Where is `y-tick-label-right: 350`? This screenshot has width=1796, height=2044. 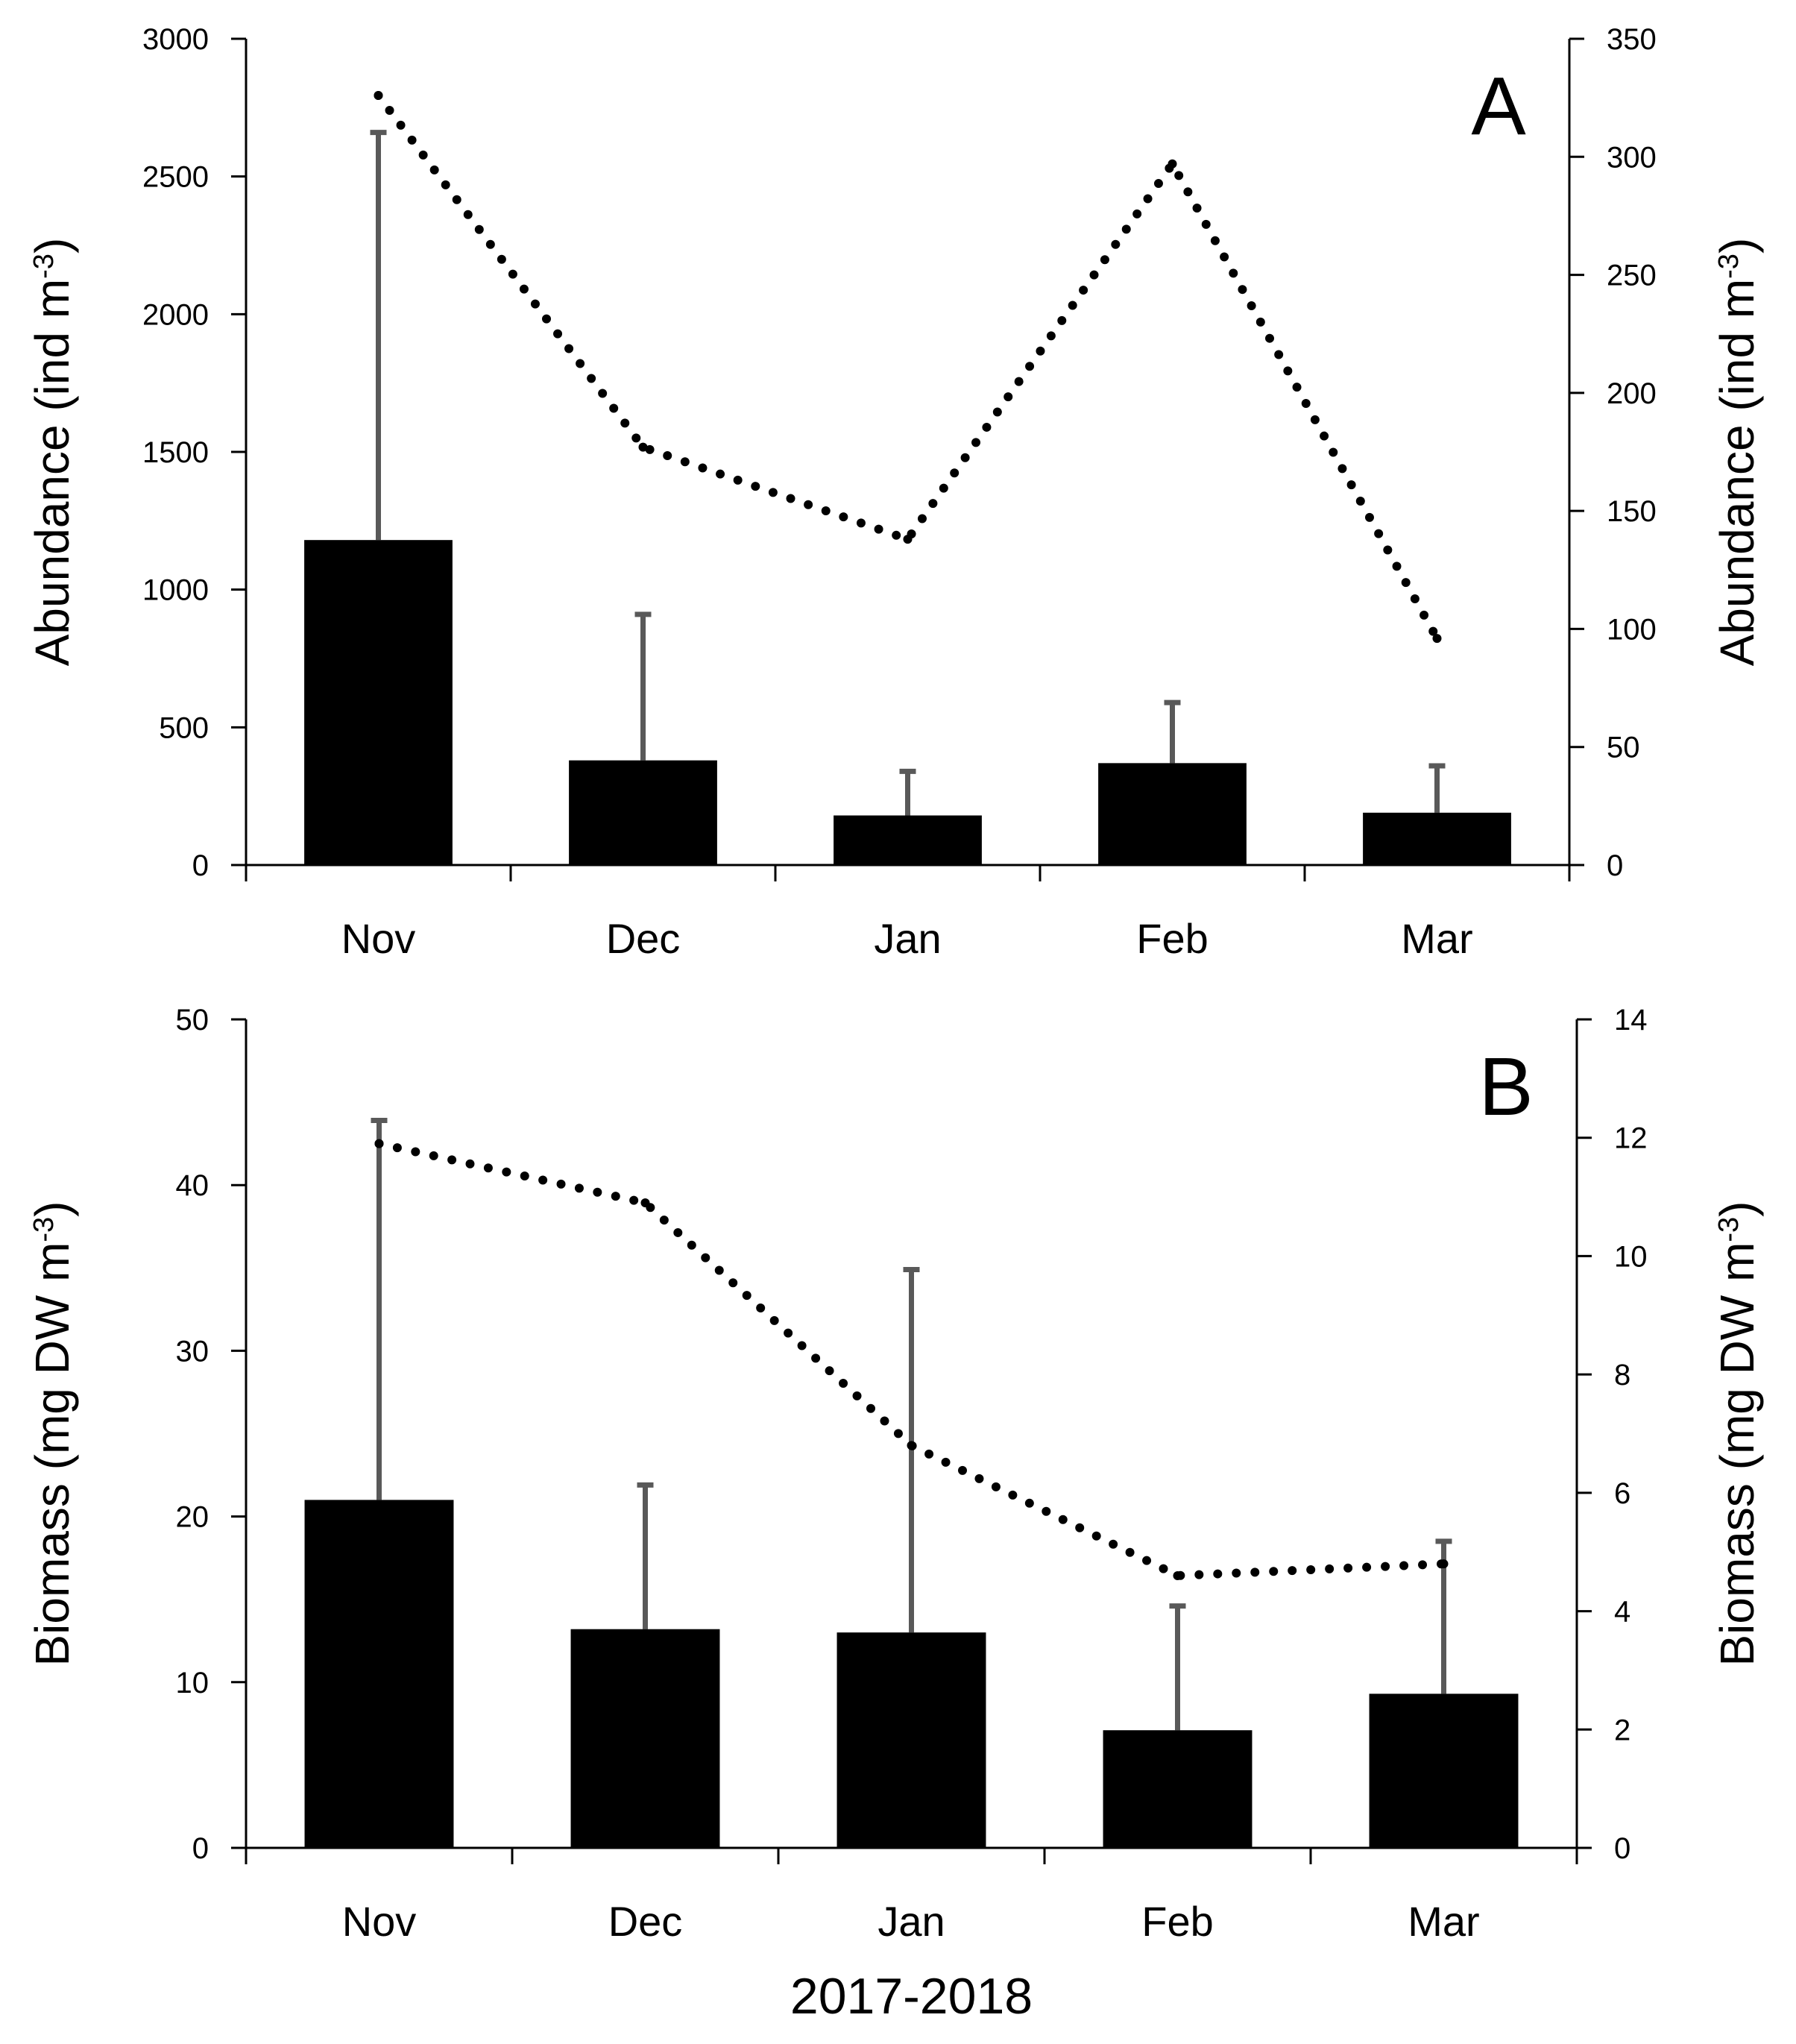 y-tick-label-right: 350 is located at coordinates (1632, 40).